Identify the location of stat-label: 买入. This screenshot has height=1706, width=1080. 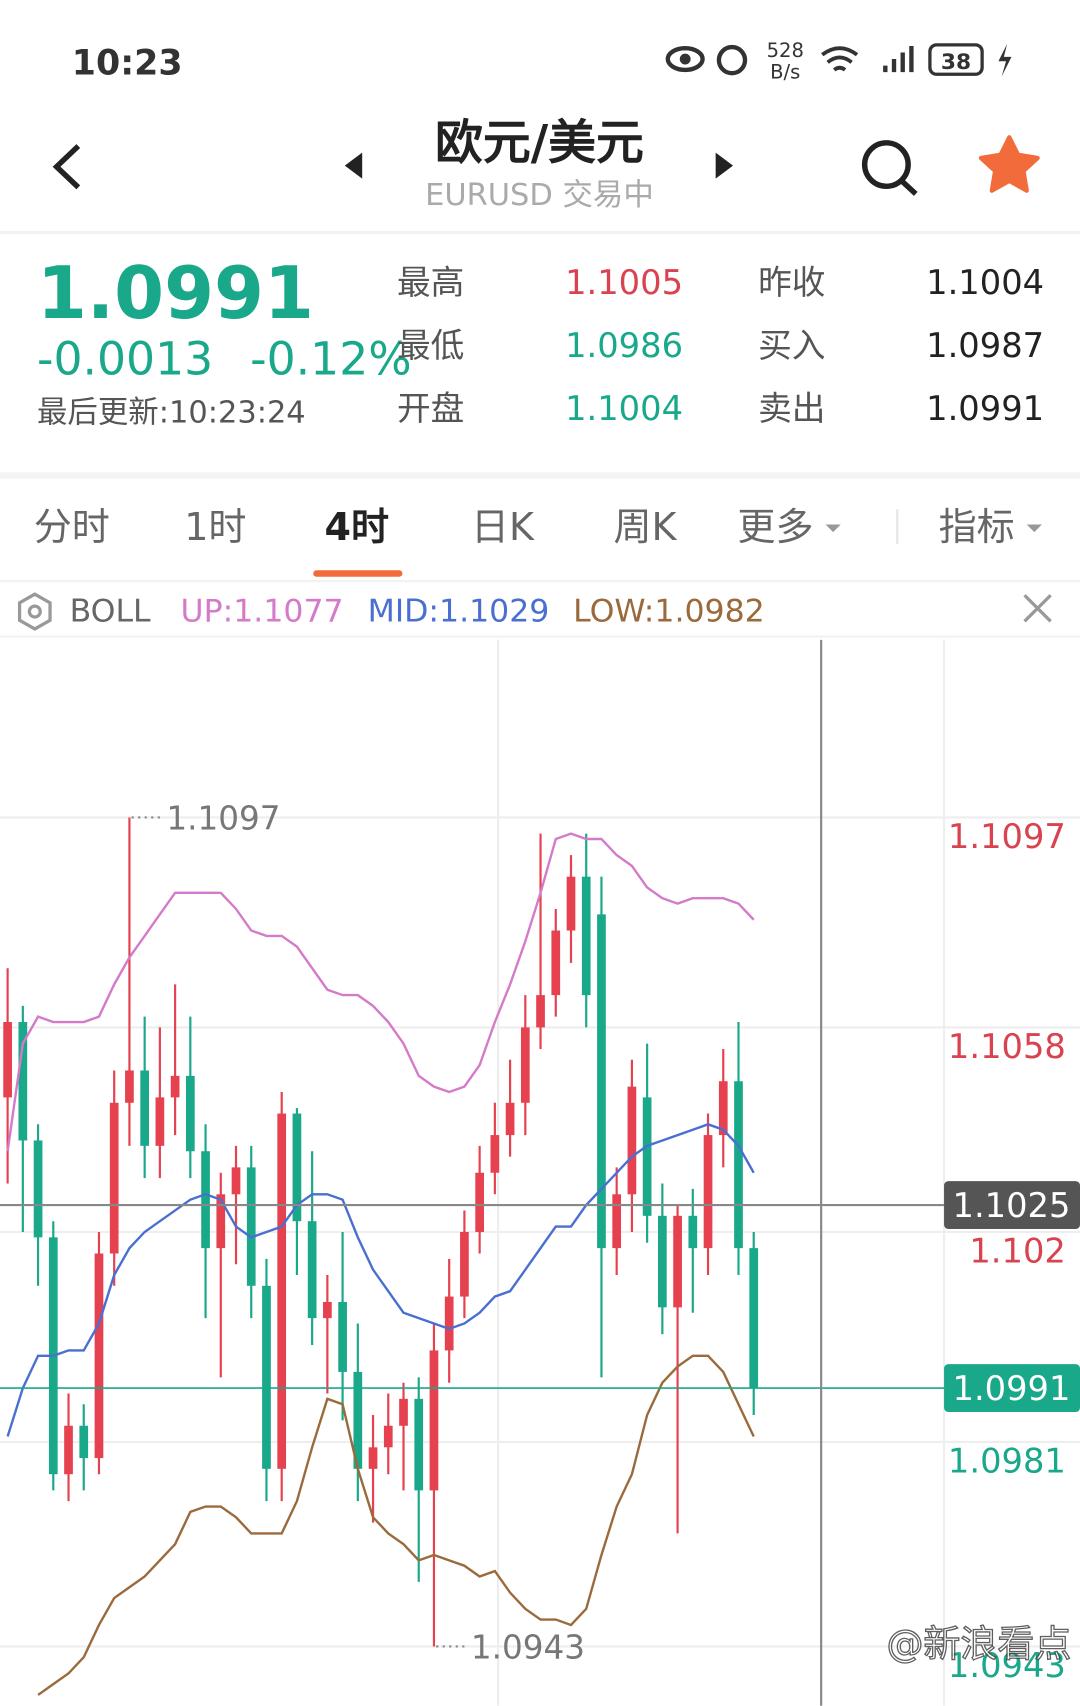
(791, 345).